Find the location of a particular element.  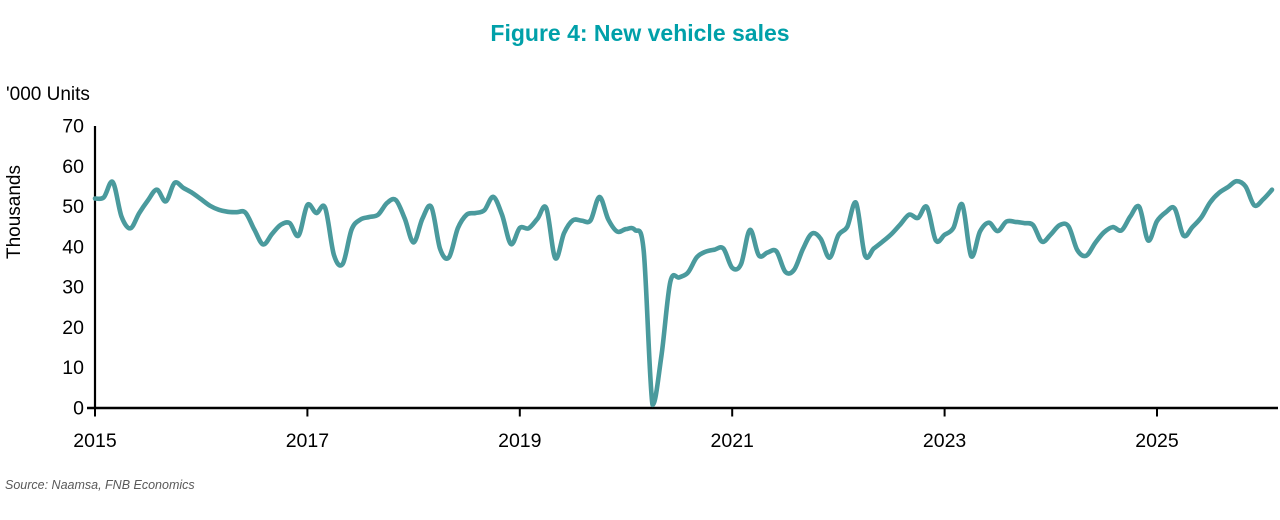

y-tick-label: 30 is located at coordinates (73, 288).